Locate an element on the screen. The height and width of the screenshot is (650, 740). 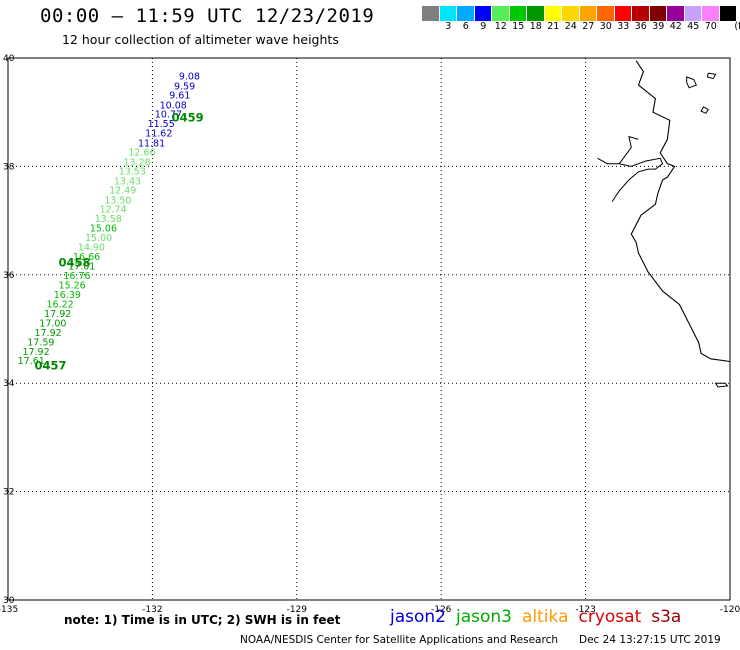
wave-height-value: 16.66 is located at coordinates (86, 257).